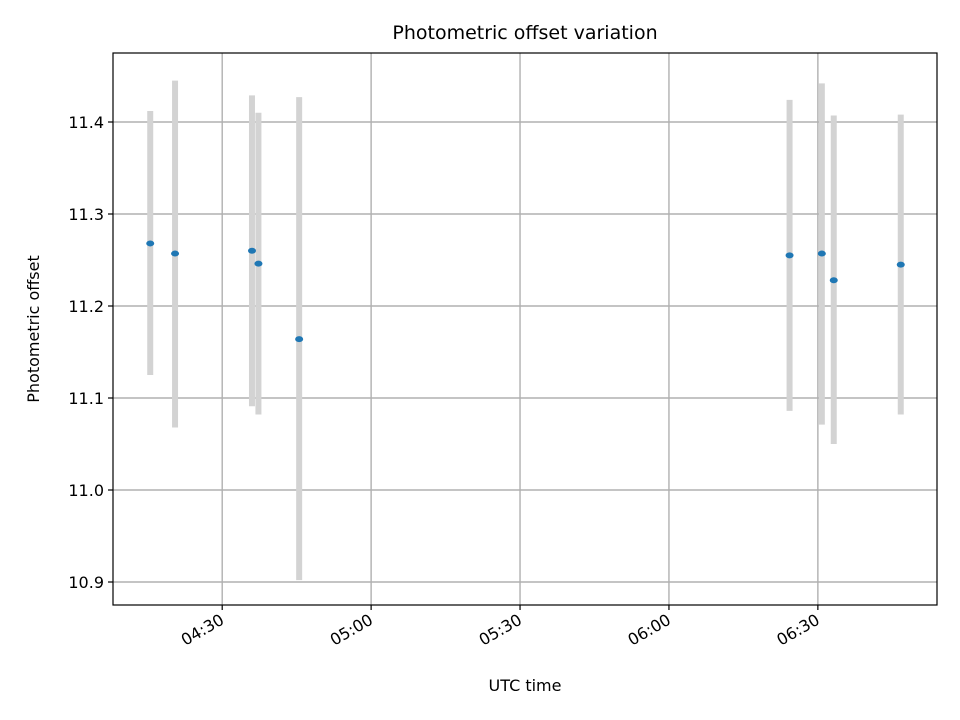 The width and height of the screenshot is (960, 720). I want to click on y-tick-label: 11.1, so click(86, 398).